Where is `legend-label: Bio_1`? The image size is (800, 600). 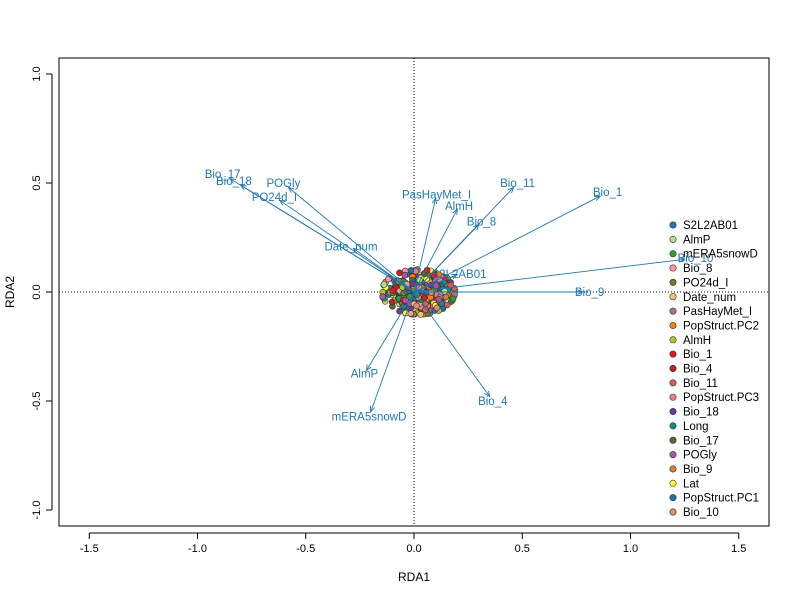
legend-label: Bio_1 is located at coordinates (697, 355).